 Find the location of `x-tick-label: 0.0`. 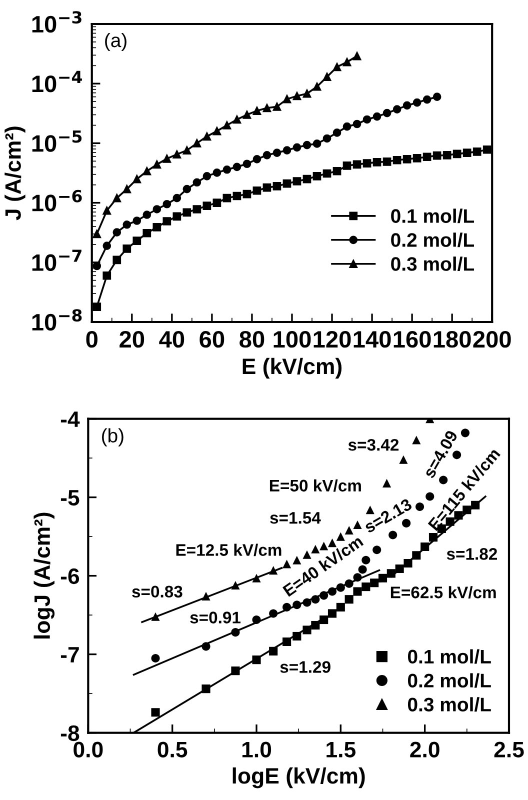

x-tick-label: 0.0 is located at coordinates (88, 750).